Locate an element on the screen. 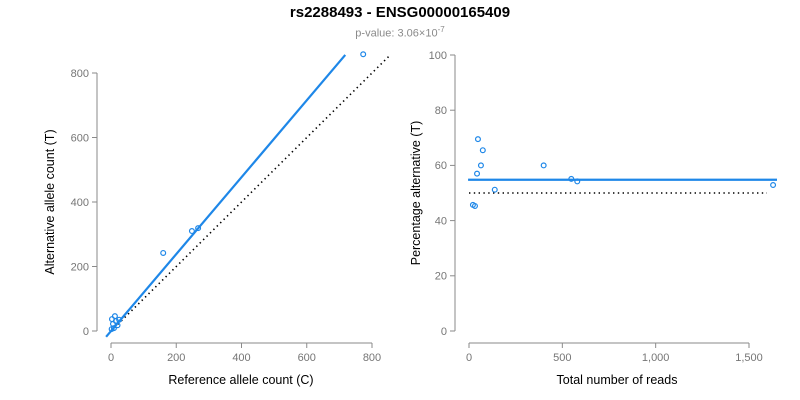 This screenshot has width=800, height=400. pvalue-exponent: -7 is located at coordinates (441, 29).